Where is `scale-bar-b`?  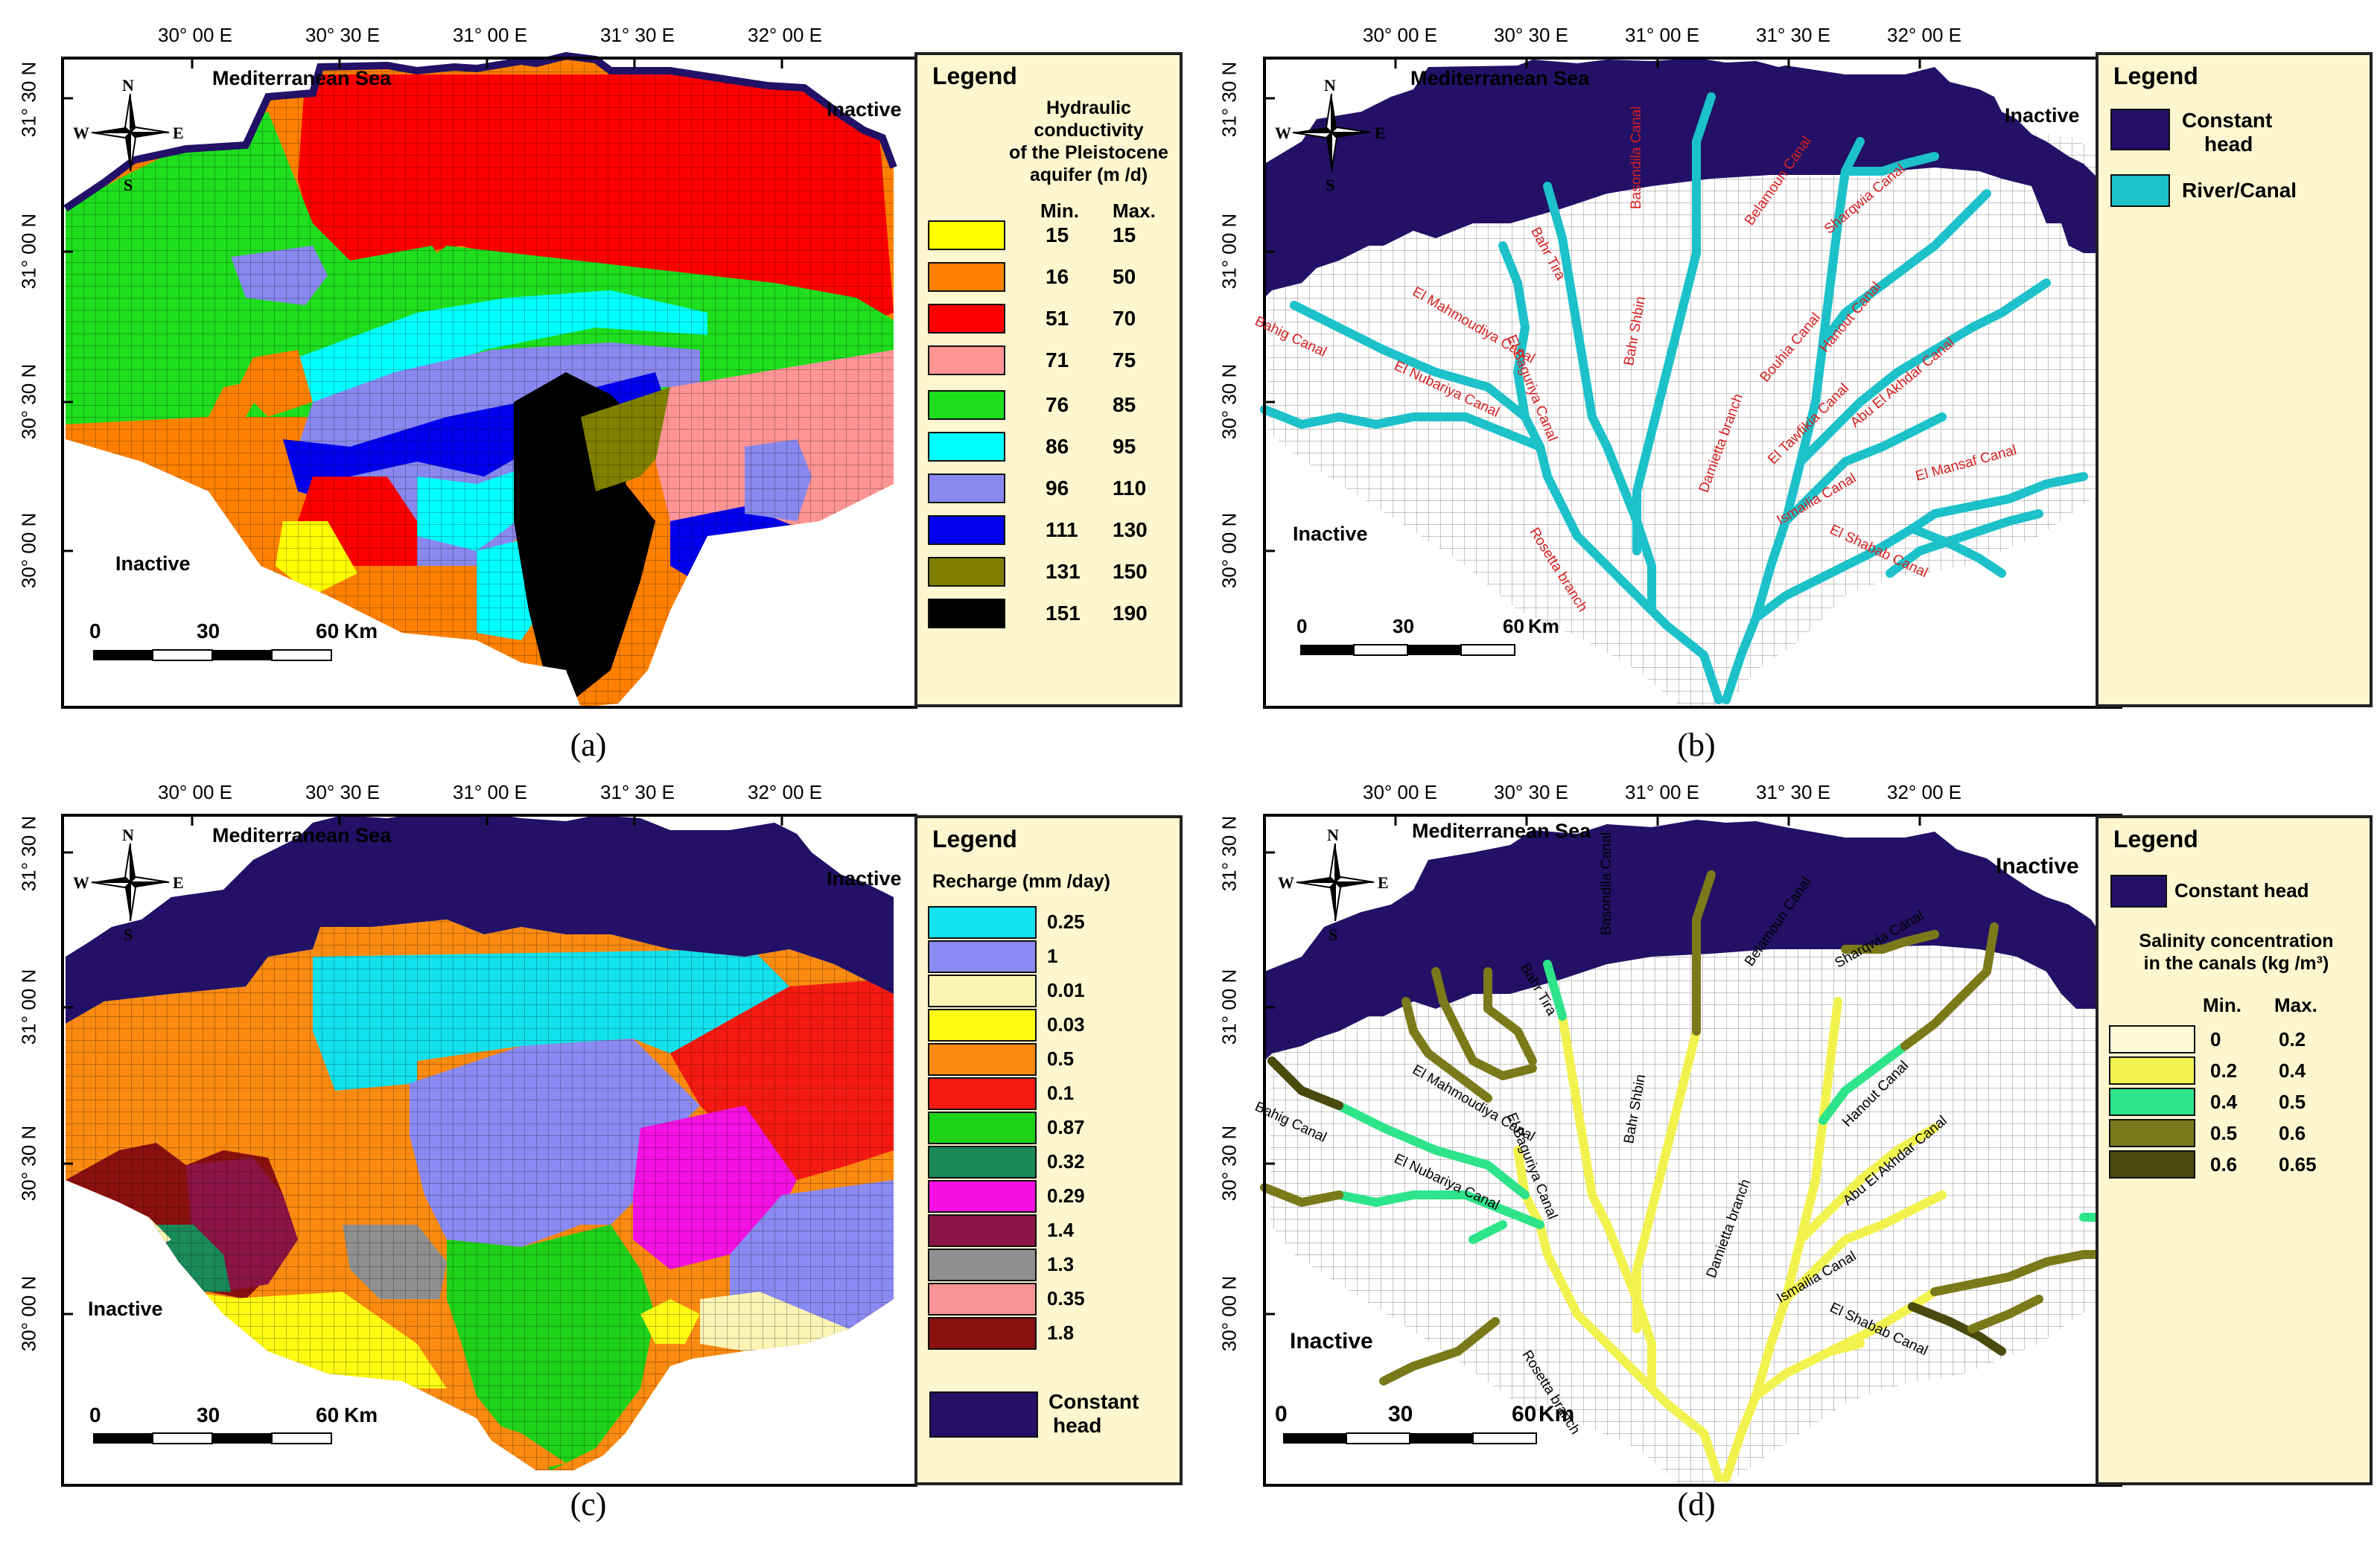 scale-bar-b is located at coordinates (1407, 650).